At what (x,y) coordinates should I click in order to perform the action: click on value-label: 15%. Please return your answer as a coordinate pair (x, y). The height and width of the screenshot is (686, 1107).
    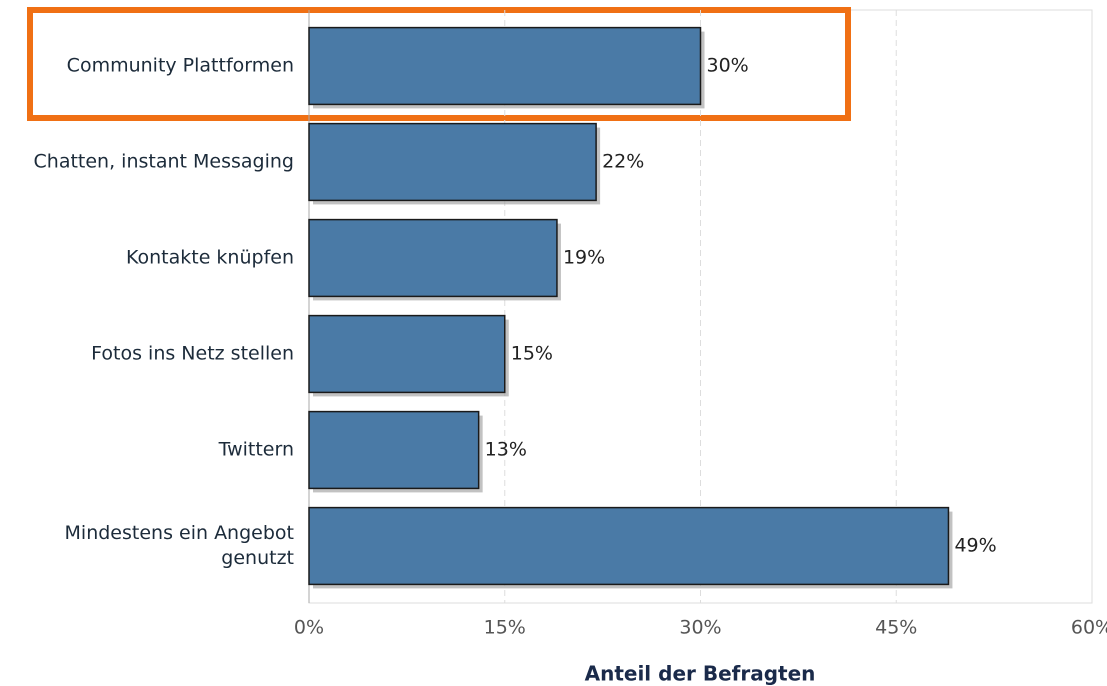
    Looking at the image, I should click on (532, 354).